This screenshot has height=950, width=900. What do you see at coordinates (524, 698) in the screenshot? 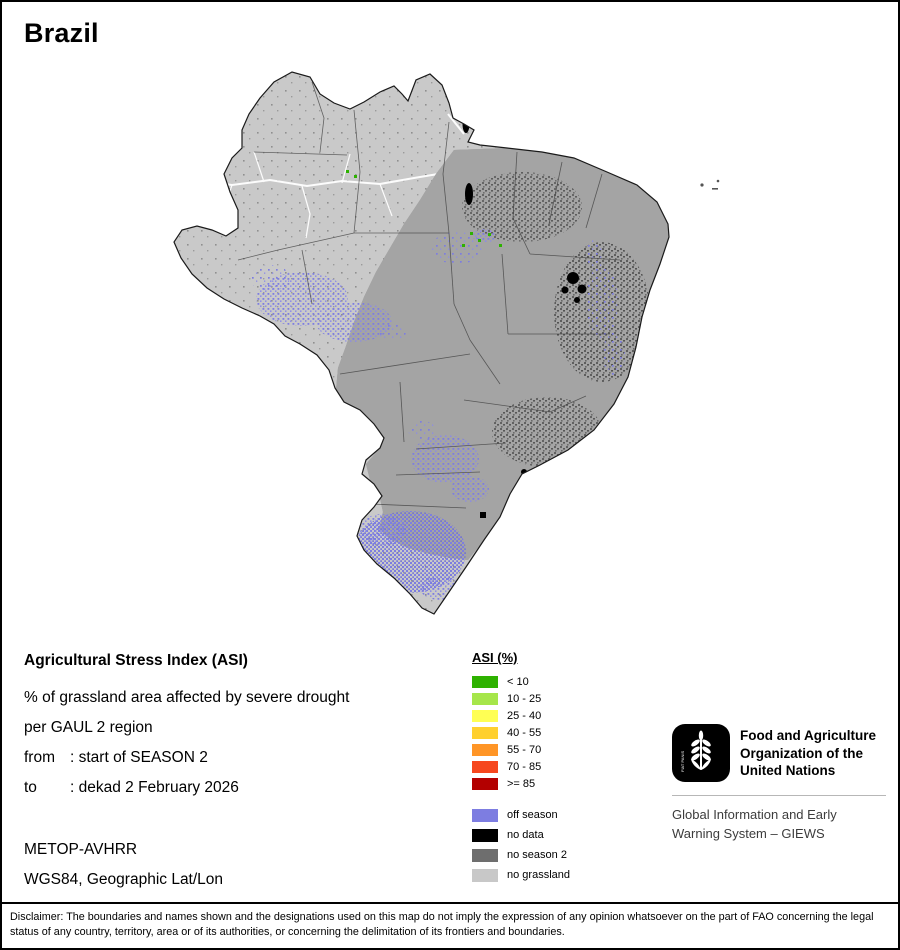
I see `legend-label: 10 - 25` at bounding box center [524, 698].